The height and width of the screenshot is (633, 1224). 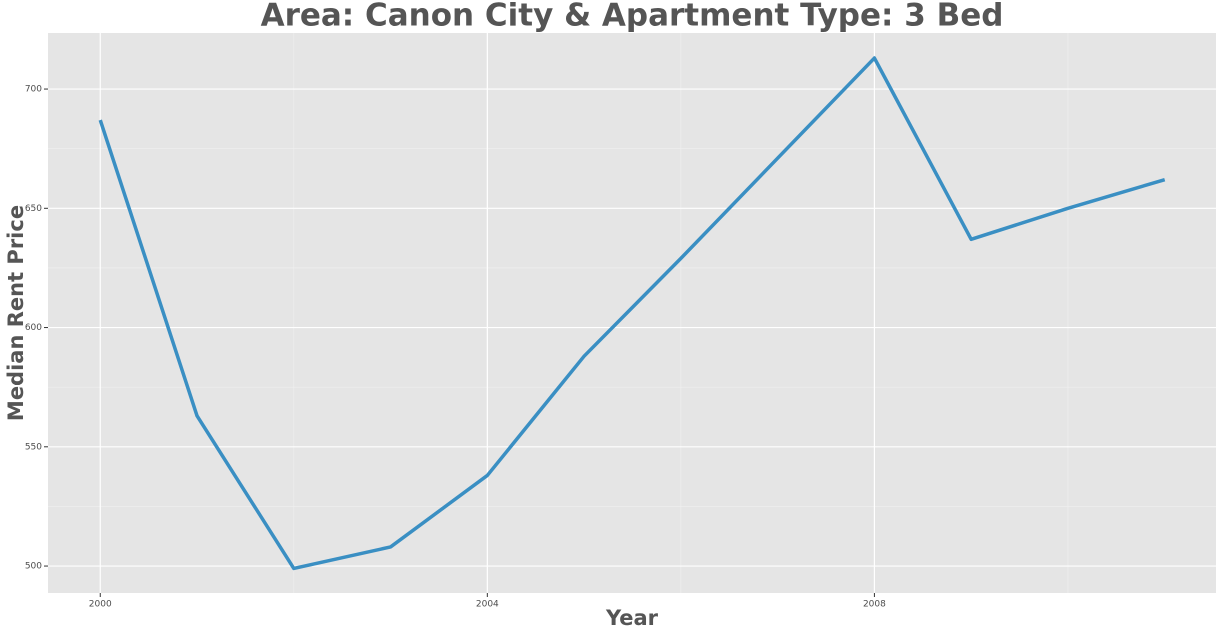 I want to click on x-tick-label: 2004, so click(x=487, y=605).